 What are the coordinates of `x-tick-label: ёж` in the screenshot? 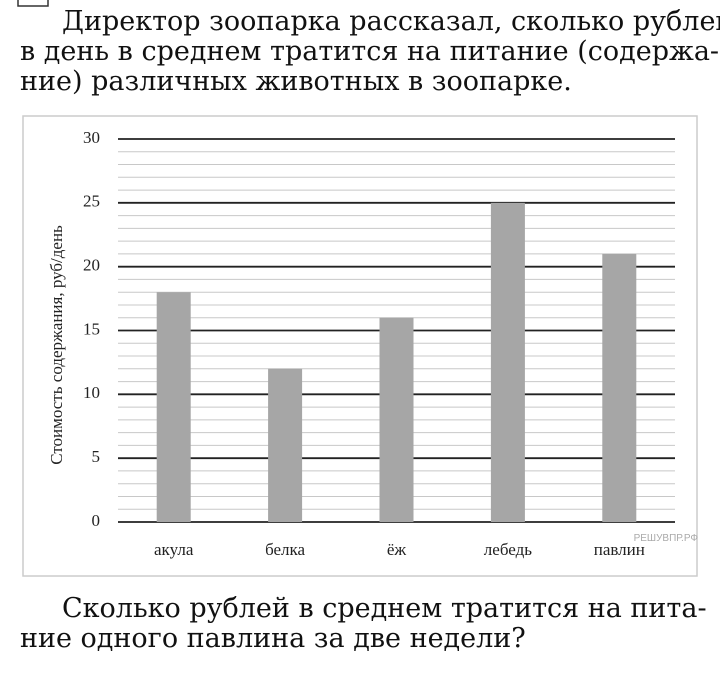 It's located at (397, 549).